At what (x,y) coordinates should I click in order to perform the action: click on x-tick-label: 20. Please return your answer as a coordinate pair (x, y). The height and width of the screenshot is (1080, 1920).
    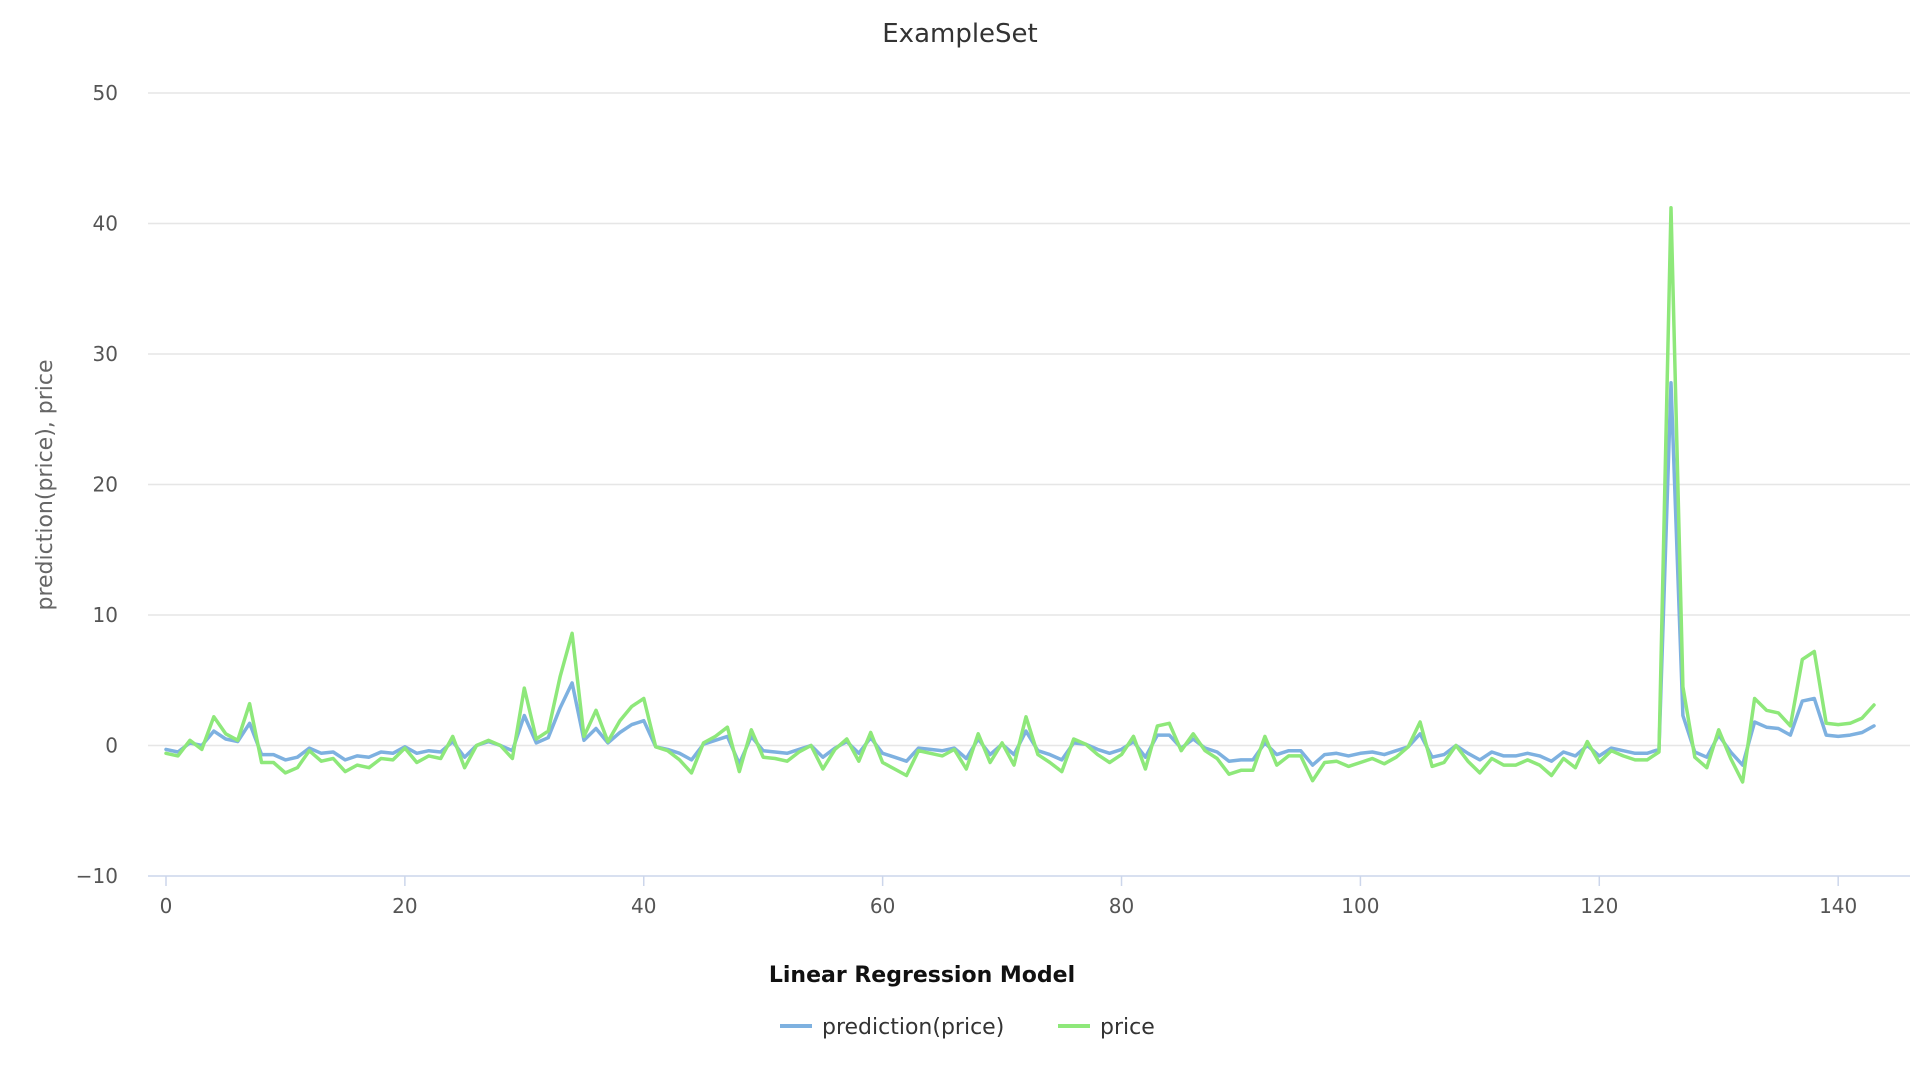
    Looking at the image, I should click on (404, 906).